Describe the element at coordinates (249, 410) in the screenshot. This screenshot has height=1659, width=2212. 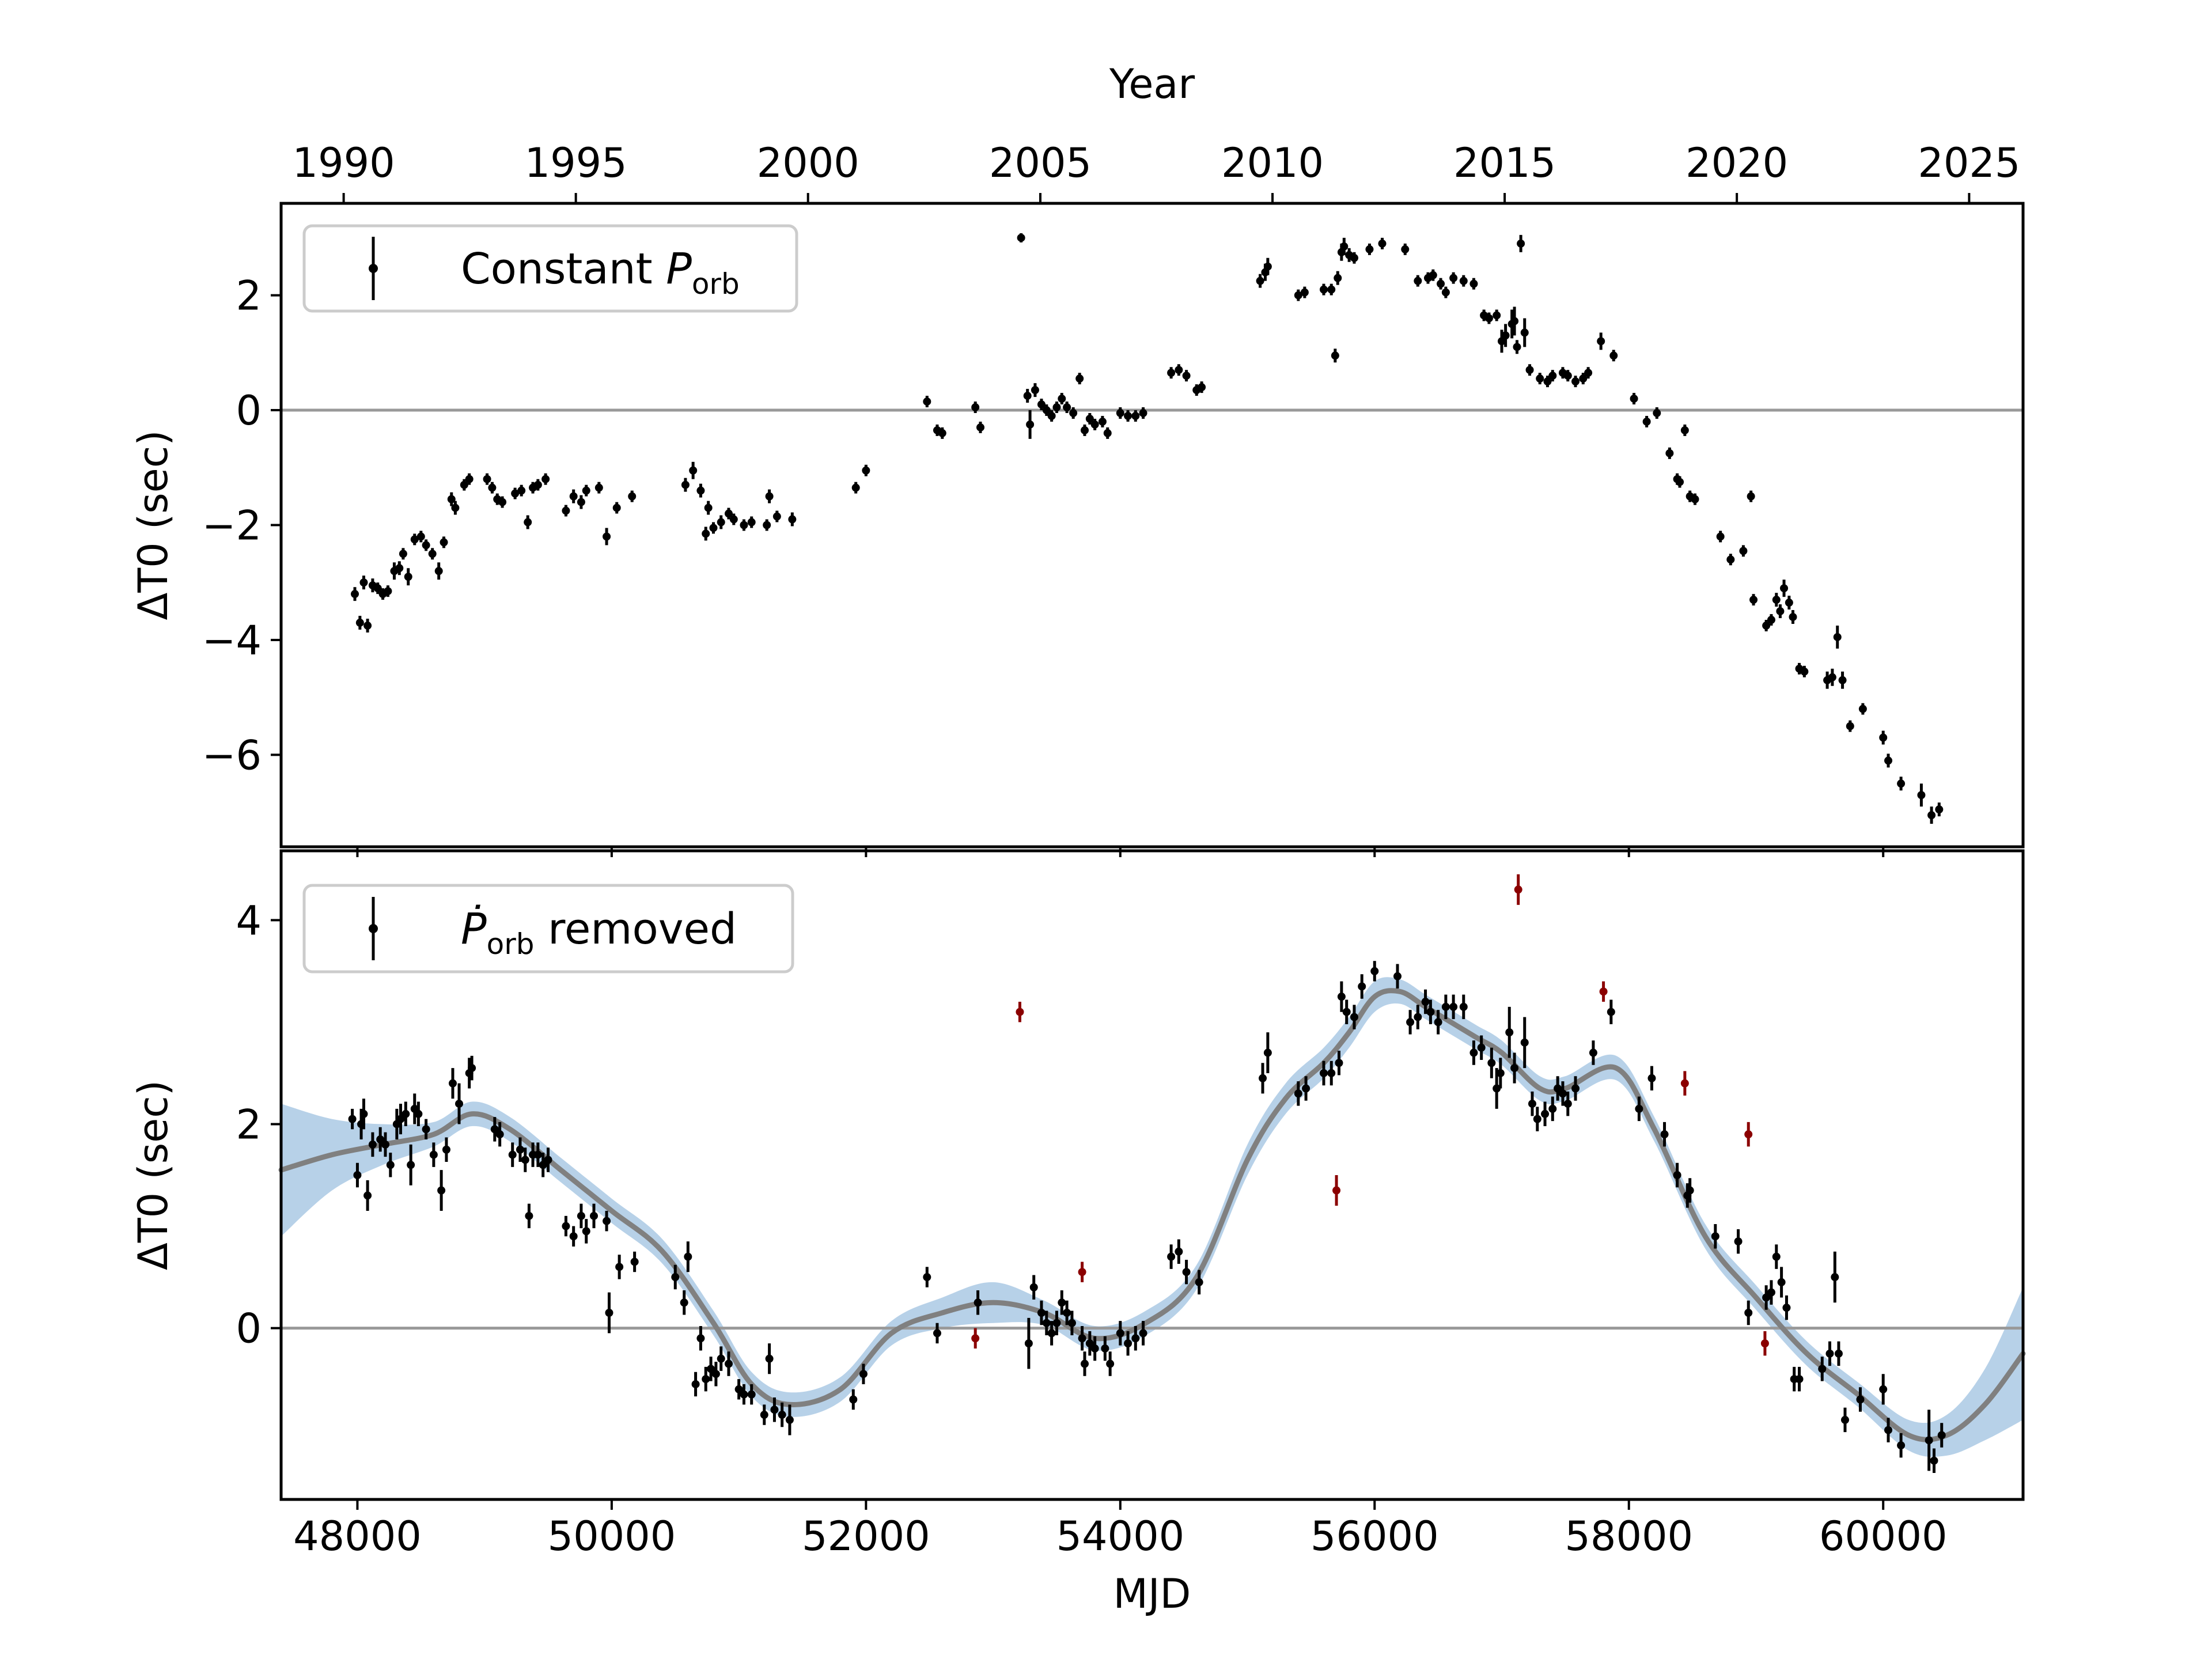
I see `top-ytick-label: 0` at that location.